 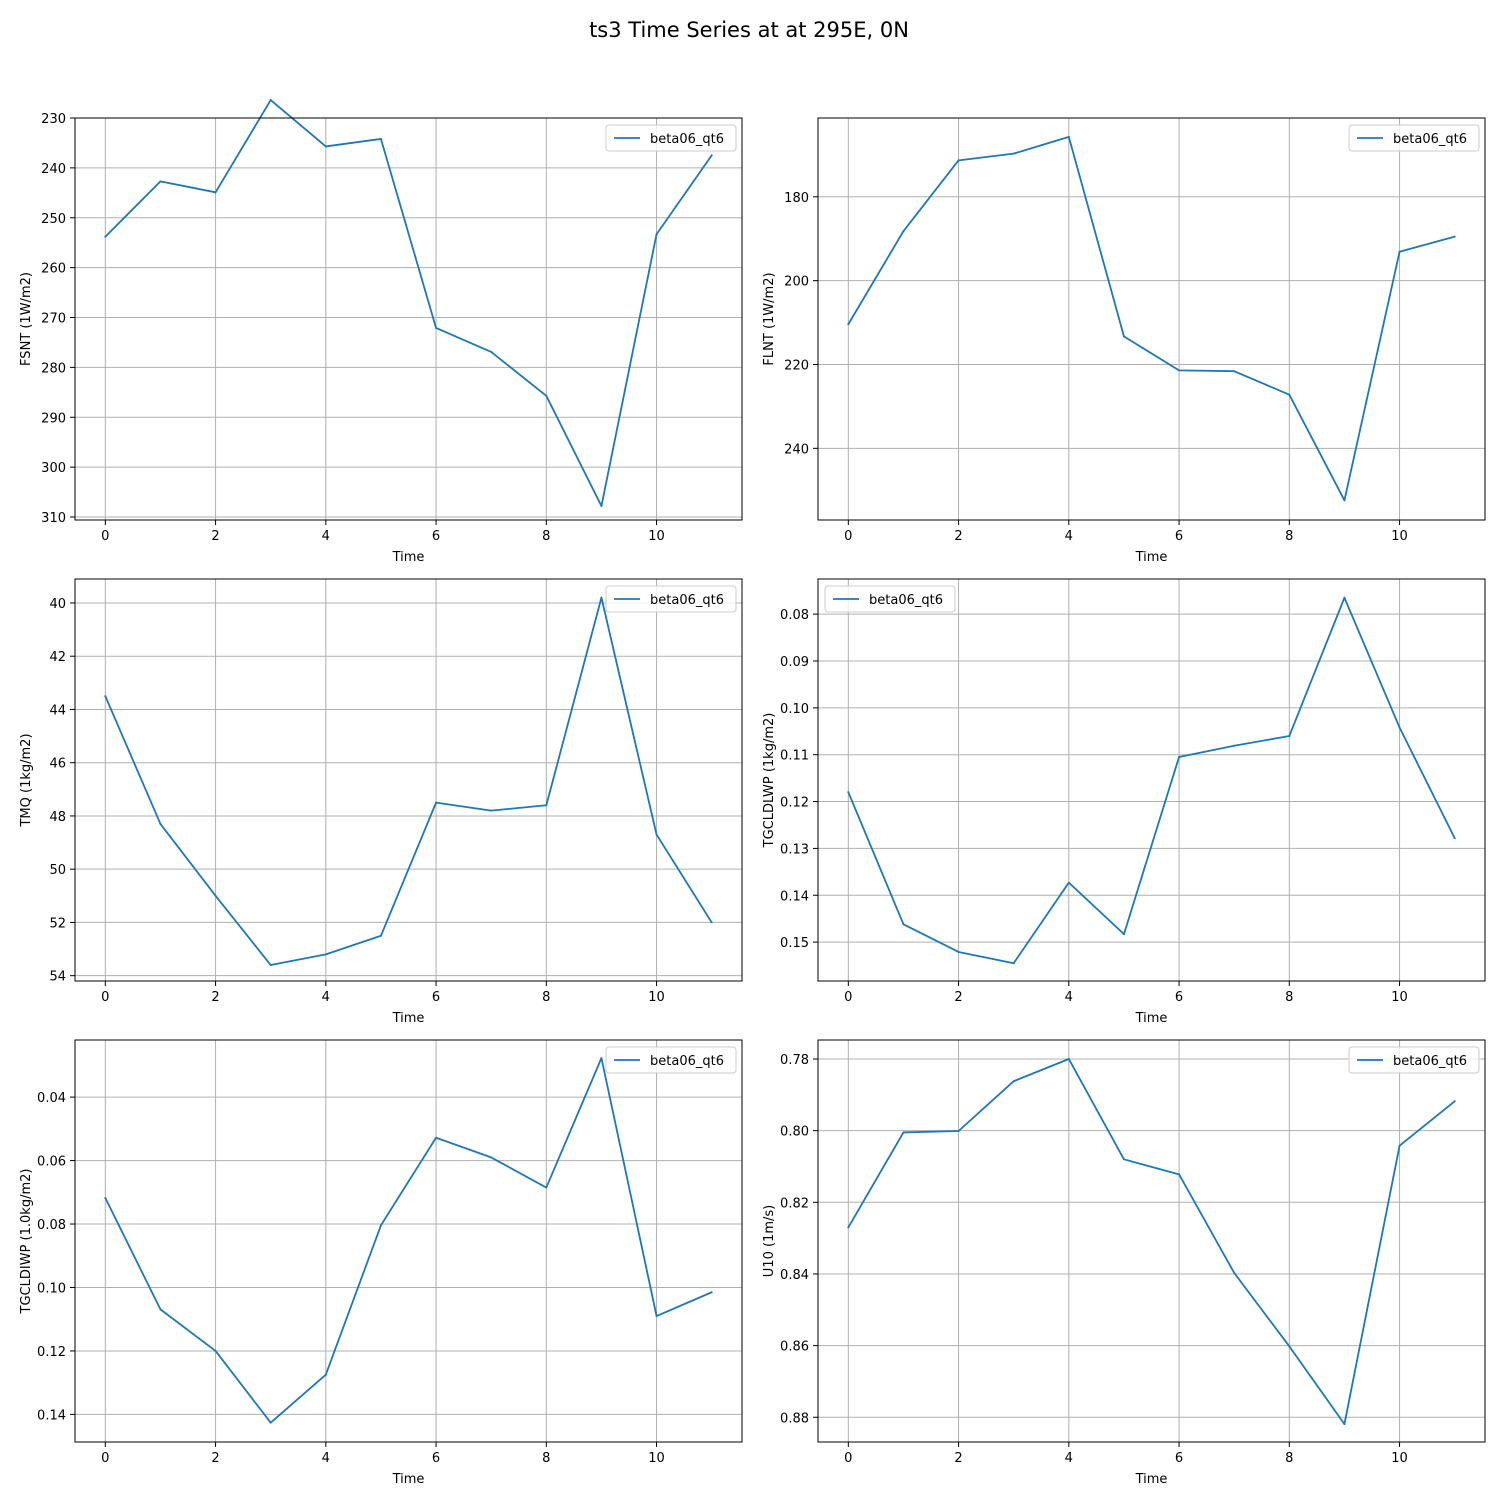 I want to click on y-tick-label: 250, so click(x=53, y=219).